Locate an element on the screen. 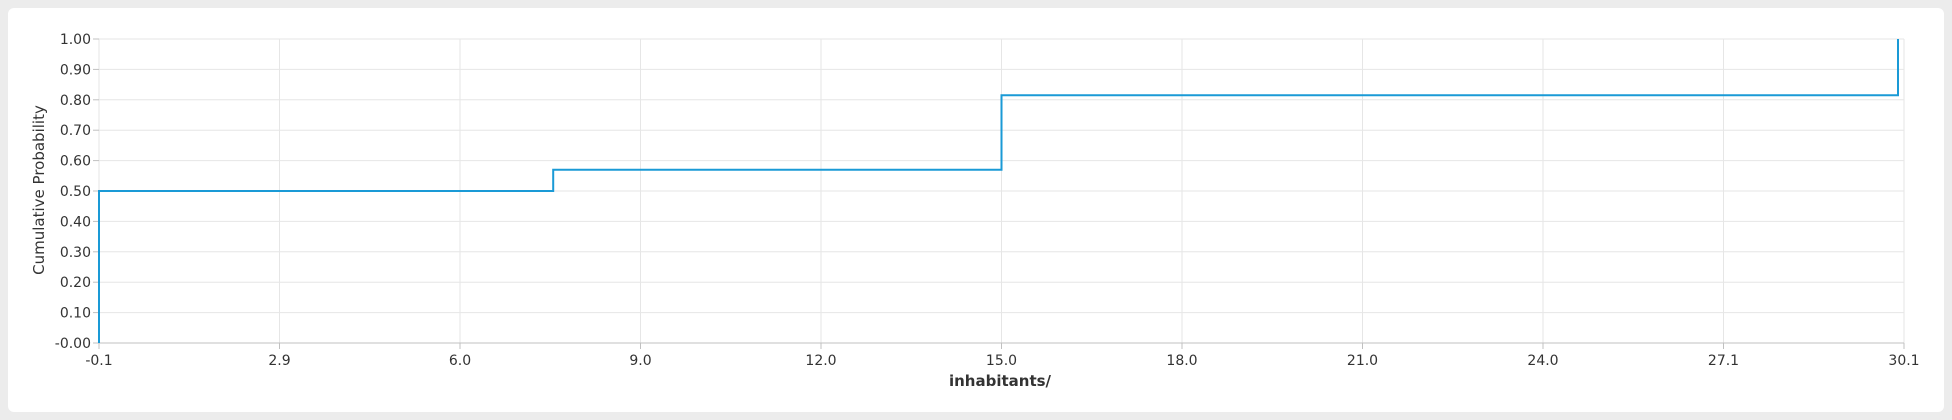 The width and height of the screenshot is (1952, 420). x-tick-label: 9.0 is located at coordinates (640, 361).